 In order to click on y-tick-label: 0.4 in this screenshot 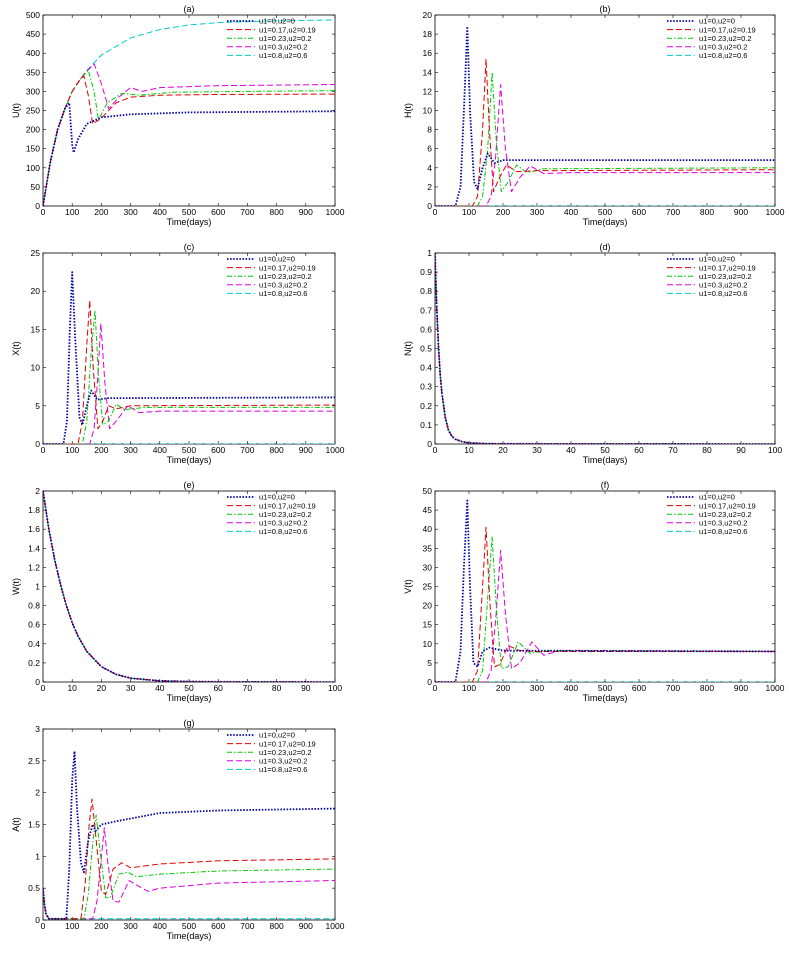, I will do `click(34, 644)`.